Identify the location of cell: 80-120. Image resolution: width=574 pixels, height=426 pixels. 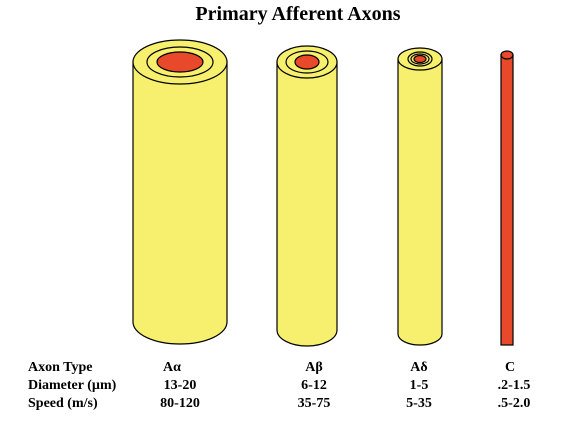
(180, 403).